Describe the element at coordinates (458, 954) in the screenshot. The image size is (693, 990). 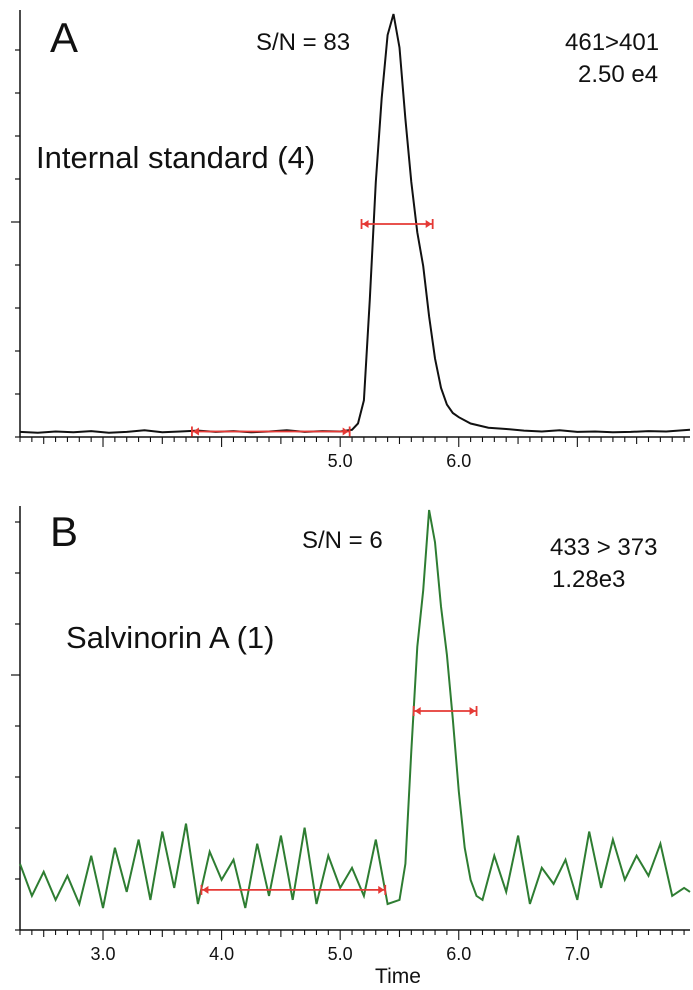
I see `panel-b-x-tick-label: 6.0` at that location.